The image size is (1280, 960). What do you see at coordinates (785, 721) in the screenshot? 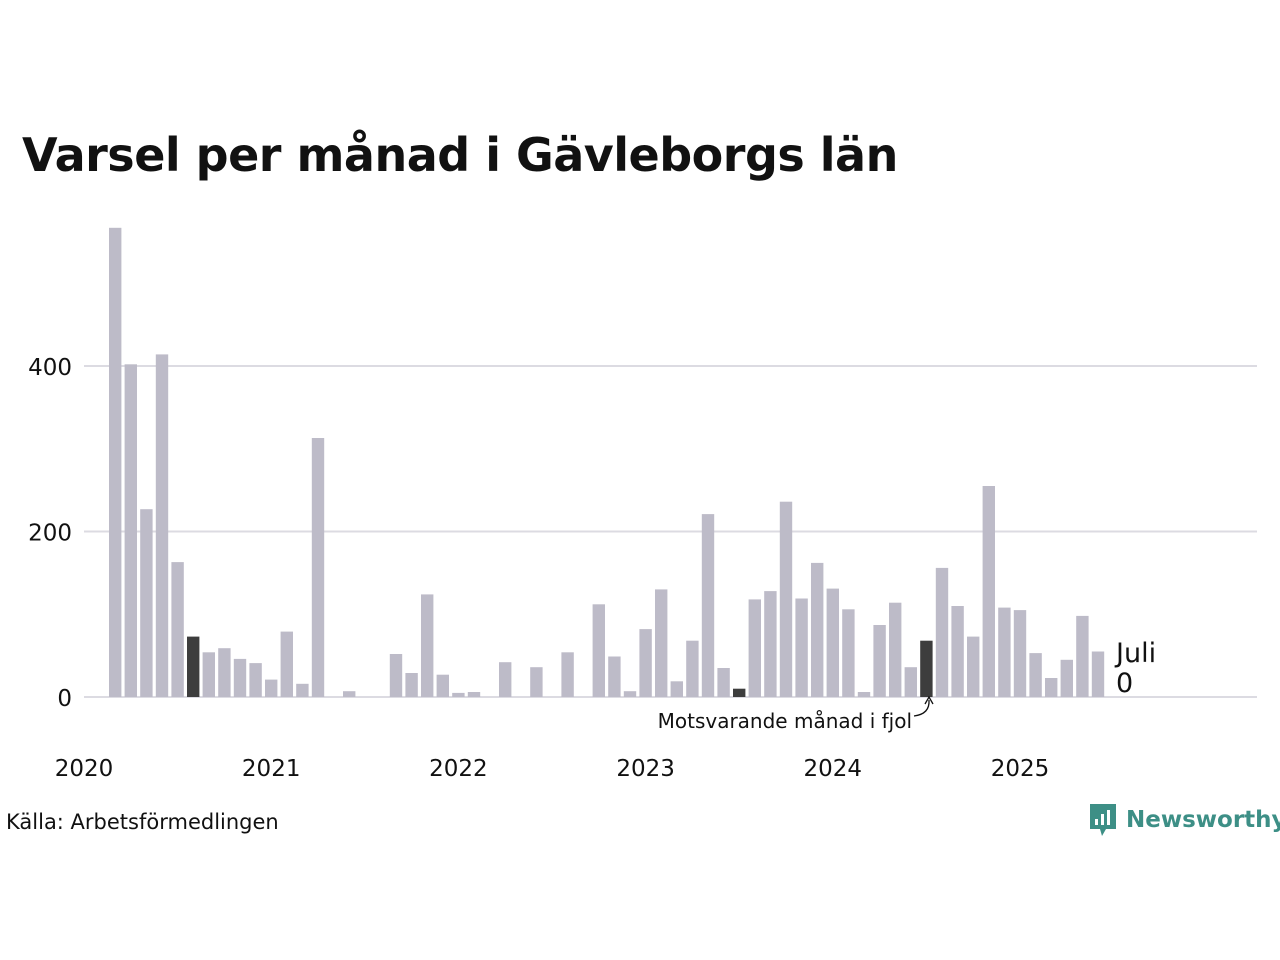
I see `annotation-text: Motsvarande månad i fjol` at bounding box center [785, 721].